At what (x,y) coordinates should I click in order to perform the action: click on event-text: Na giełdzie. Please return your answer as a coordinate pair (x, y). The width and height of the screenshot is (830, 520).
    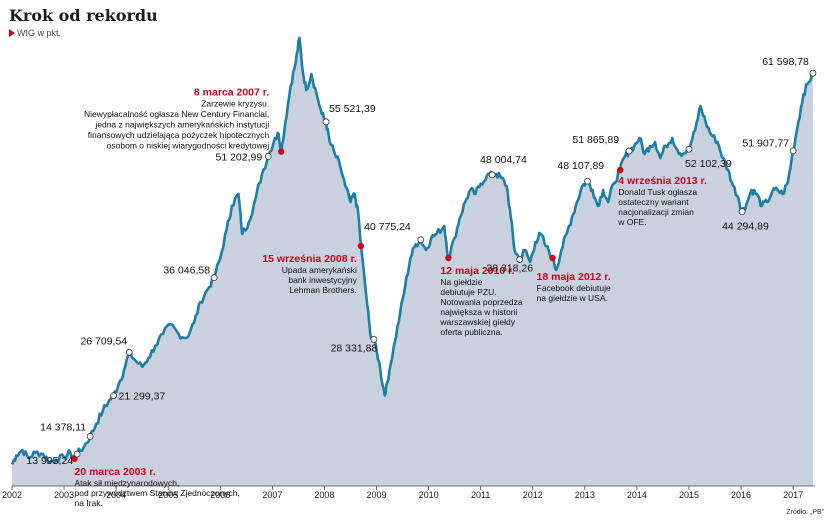
    Looking at the image, I should click on (461, 282).